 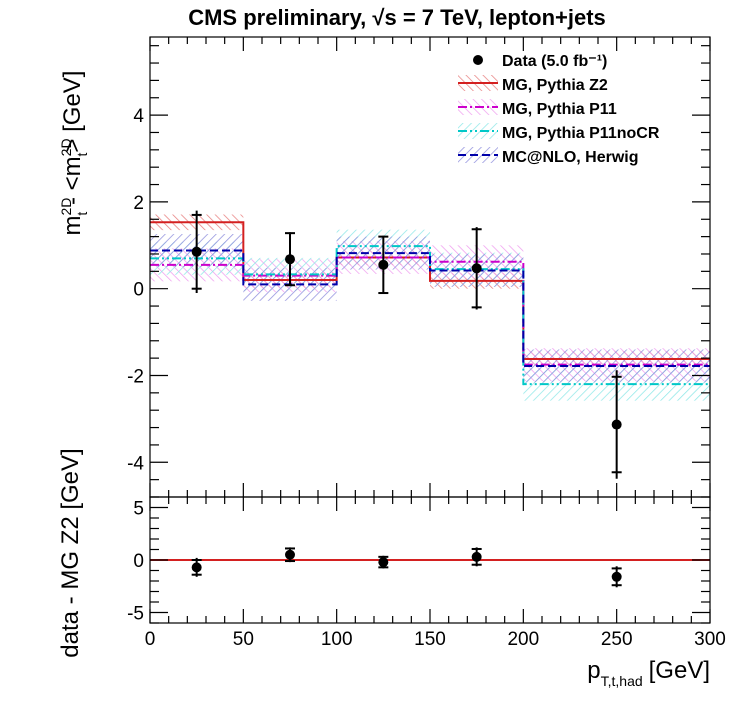 I want to click on x-tick-labels: 0 50 100 150 200 250 300, so click(x=435, y=639).